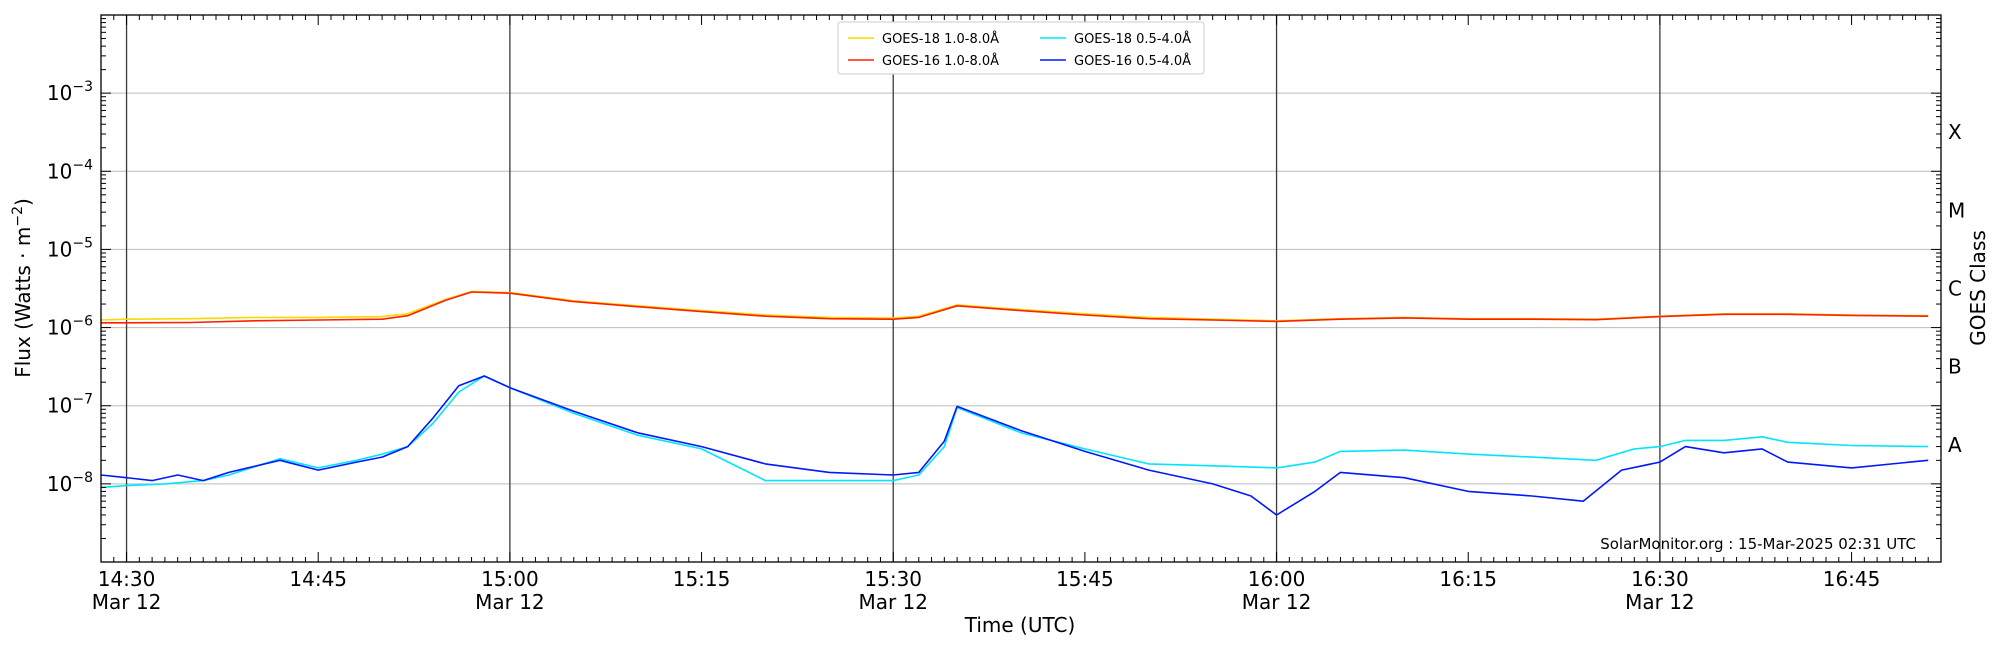  I want to click on x-tick-date-0: Mar 12, so click(127, 602).